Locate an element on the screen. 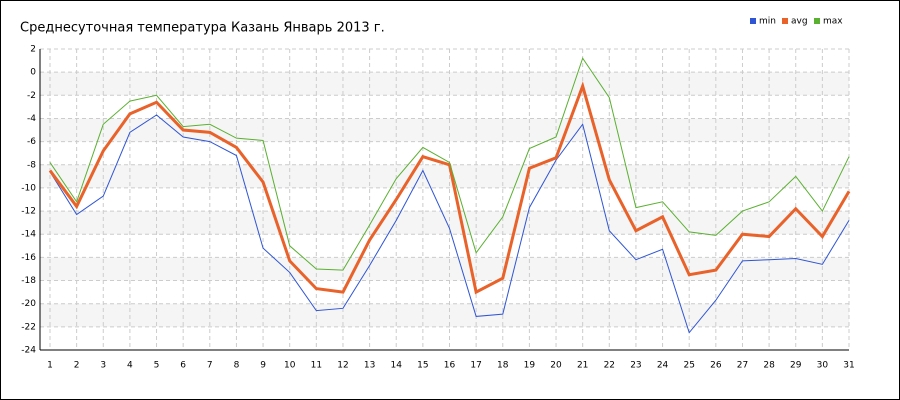 Image resolution: width=900 pixels, height=400 pixels. x-tick-label: 19 is located at coordinates (530, 366).